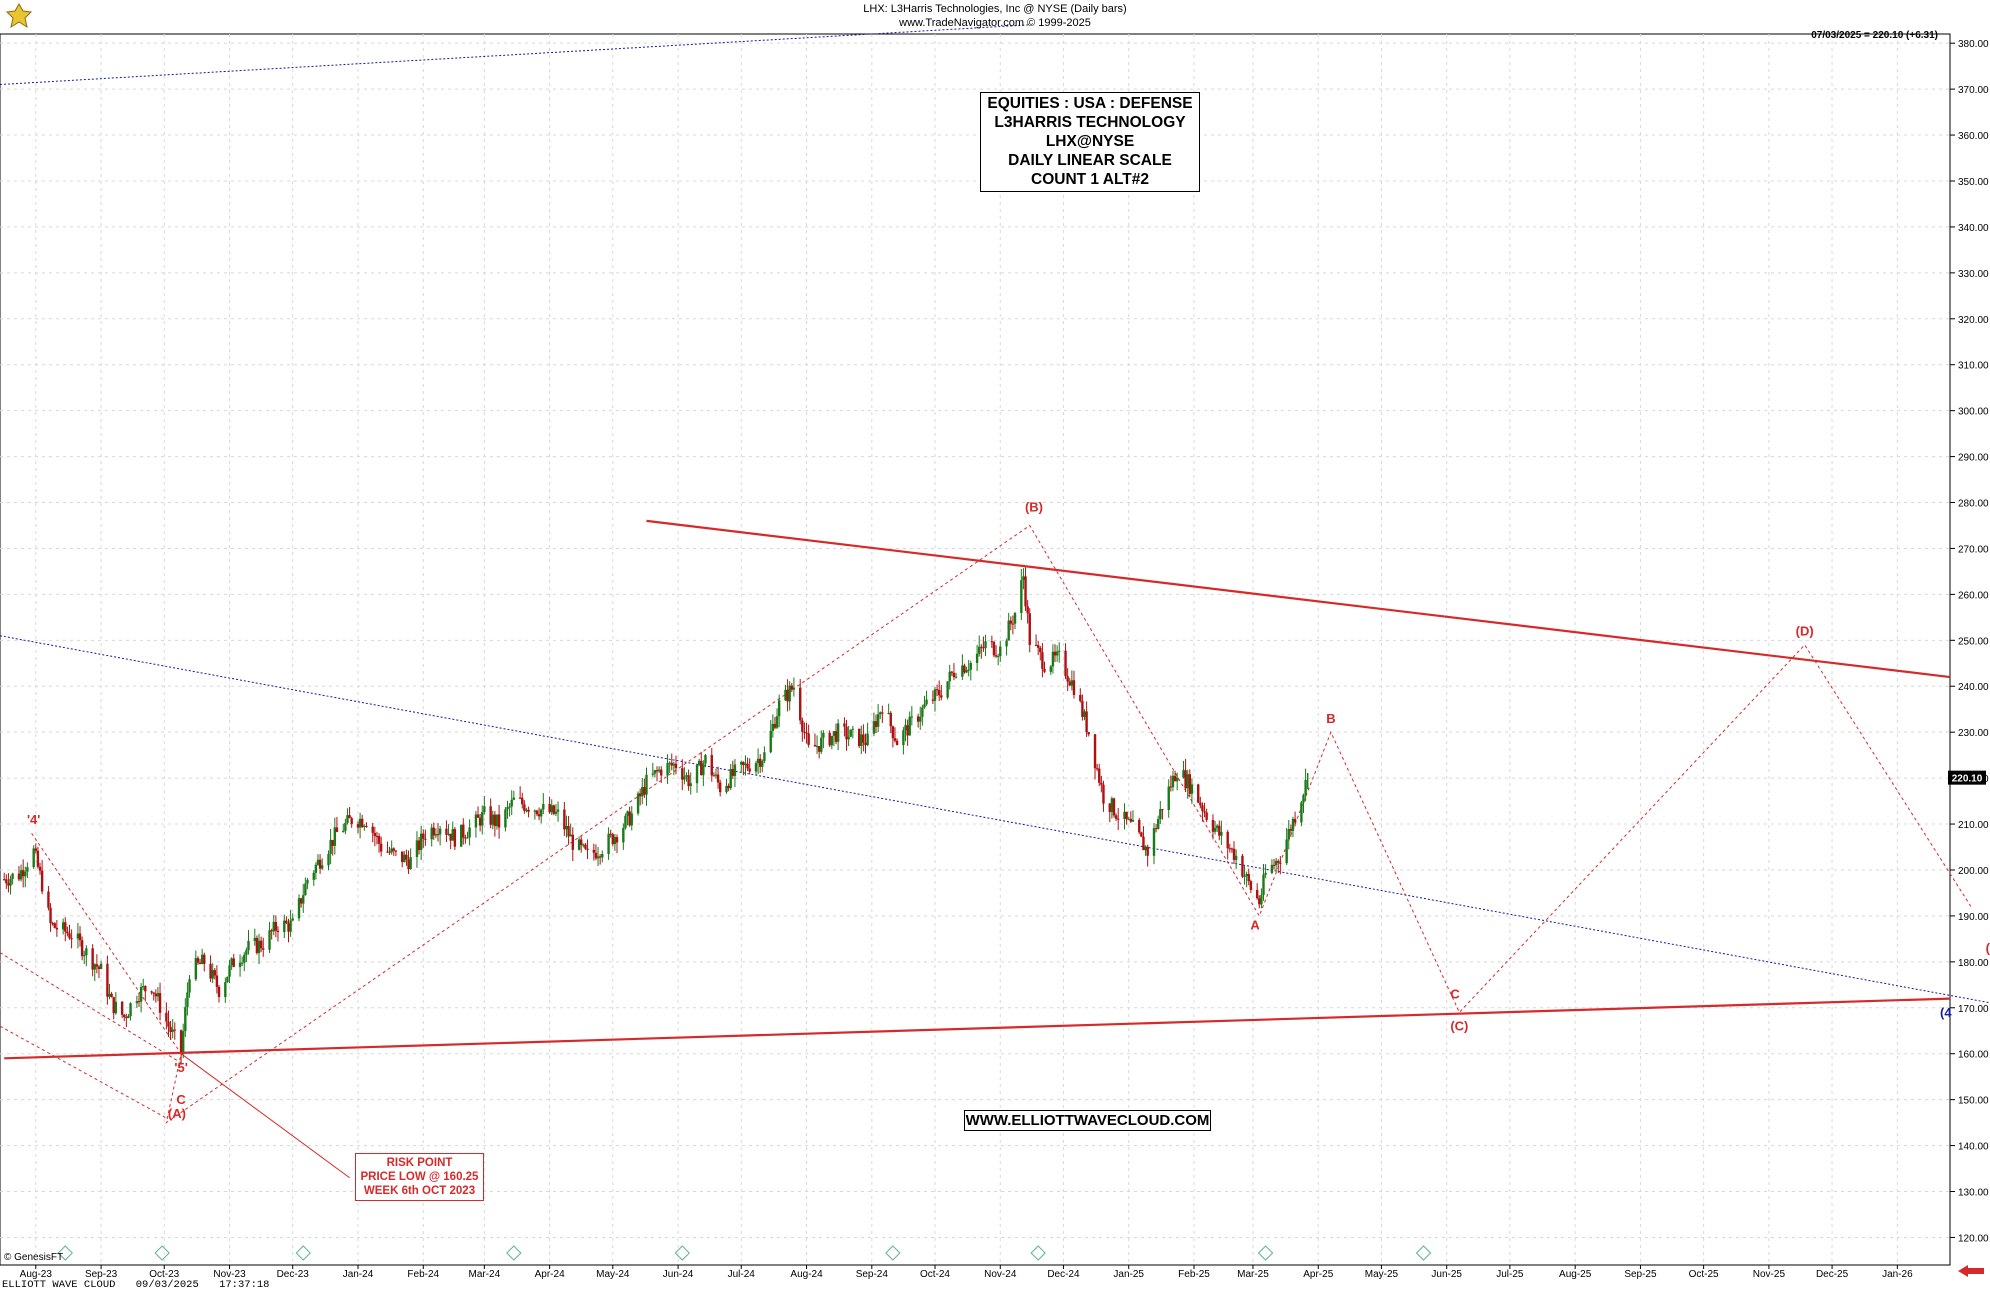 The width and height of the screenshot is (1990, 1291). I want to click on wave-label: '4', so click(33, 819).